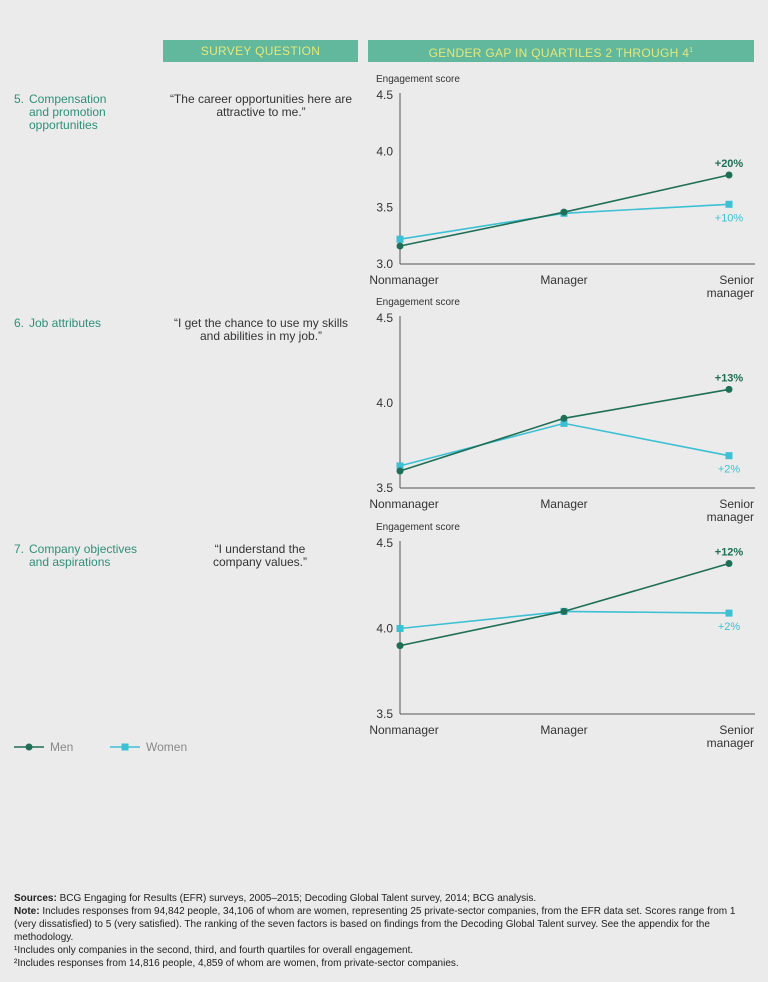 This screenshot has height=982, width=768. Describe the element at coordinates (691, 50) in the screenshot. I see `footnote-marker: 1` at that location.